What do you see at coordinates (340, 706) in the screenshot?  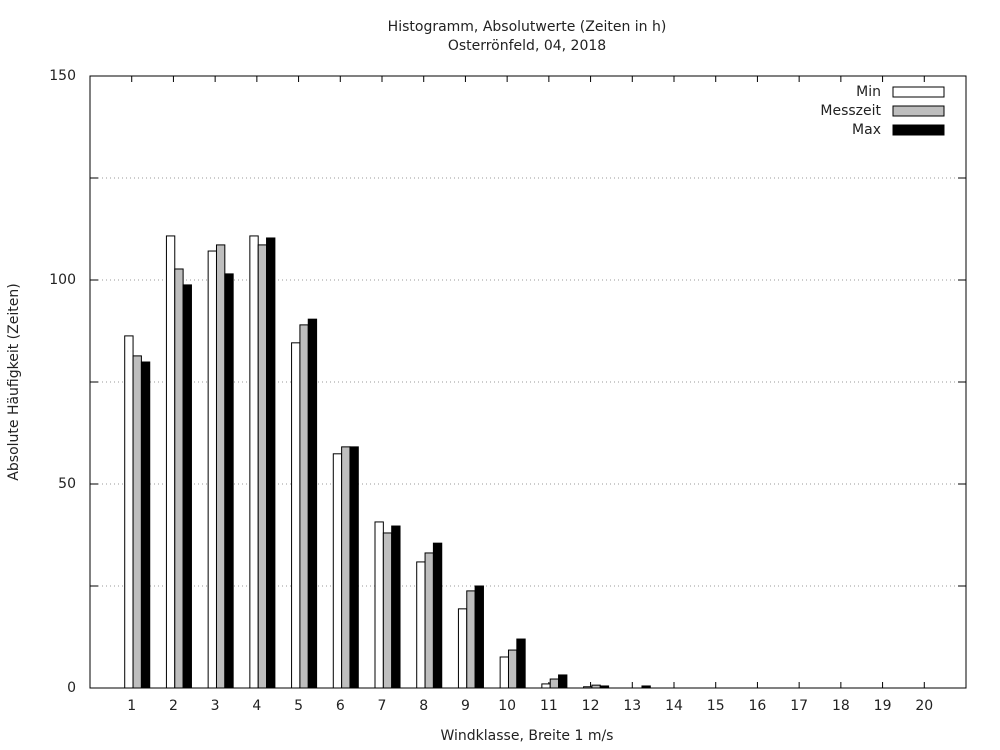 I see `x-tick-label: 6` at bounding box center [340, 706].